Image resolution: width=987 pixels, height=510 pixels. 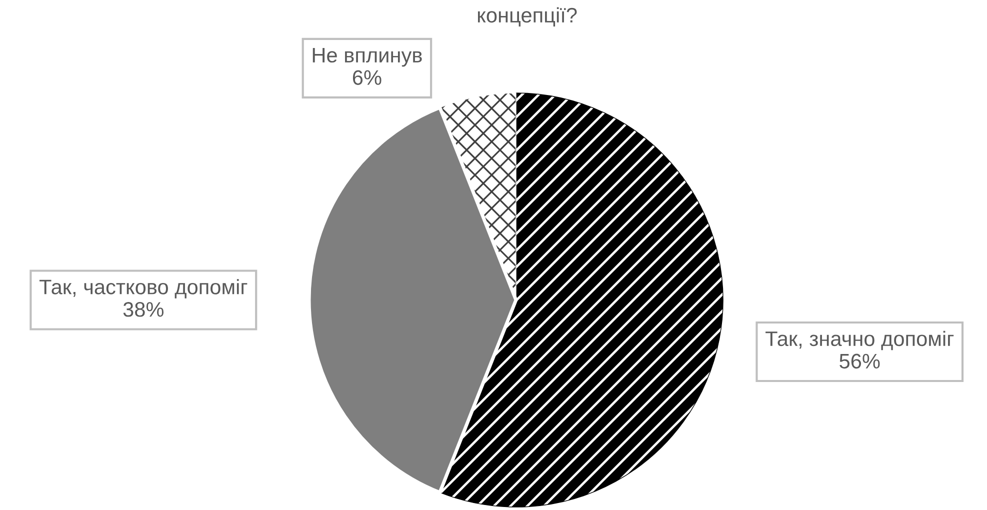 What do you see at coordinates (367, 57) in the screenshot?
I see `slice-label: Не вплинув` at bounding box center [367, 57].